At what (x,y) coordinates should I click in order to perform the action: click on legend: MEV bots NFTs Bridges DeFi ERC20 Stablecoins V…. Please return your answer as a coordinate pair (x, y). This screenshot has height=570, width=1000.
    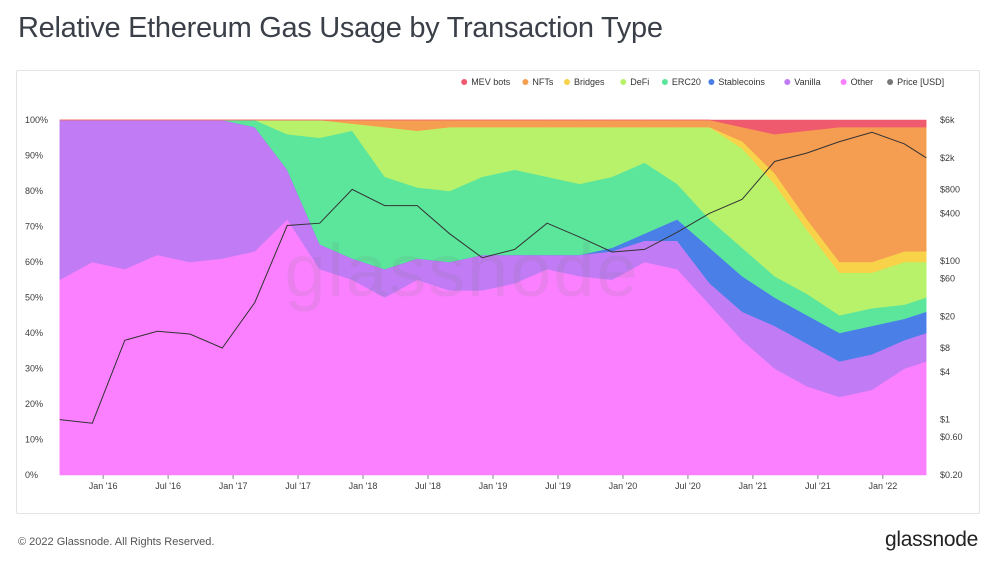
    Looking at the image, I should click on (702, 82).